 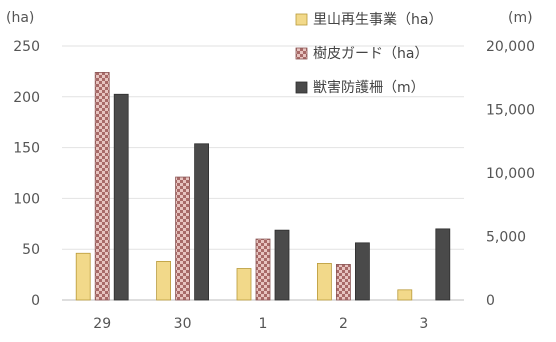 I want to click on right-axis-tick-label: 10,000, so click(x=510, y=174).